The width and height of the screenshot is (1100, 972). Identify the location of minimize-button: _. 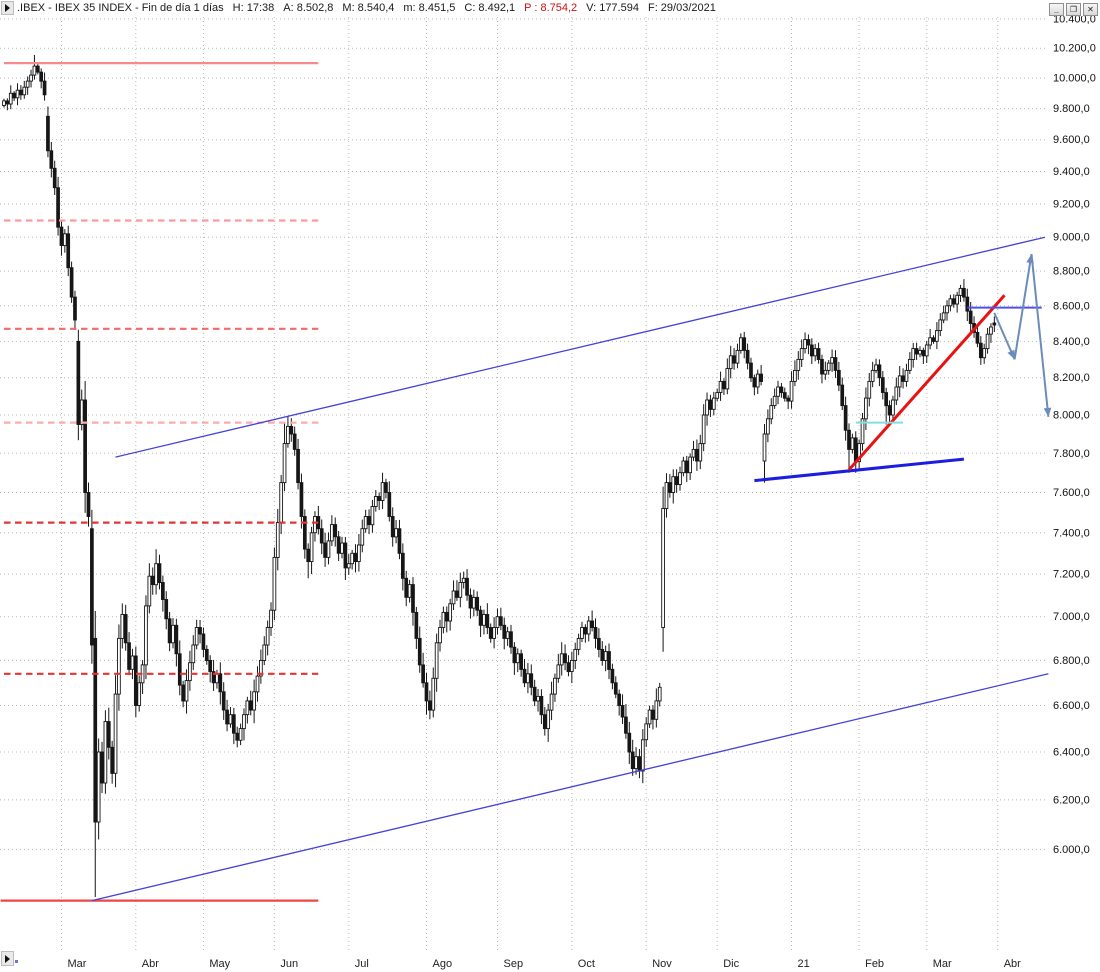
(1056, 9).